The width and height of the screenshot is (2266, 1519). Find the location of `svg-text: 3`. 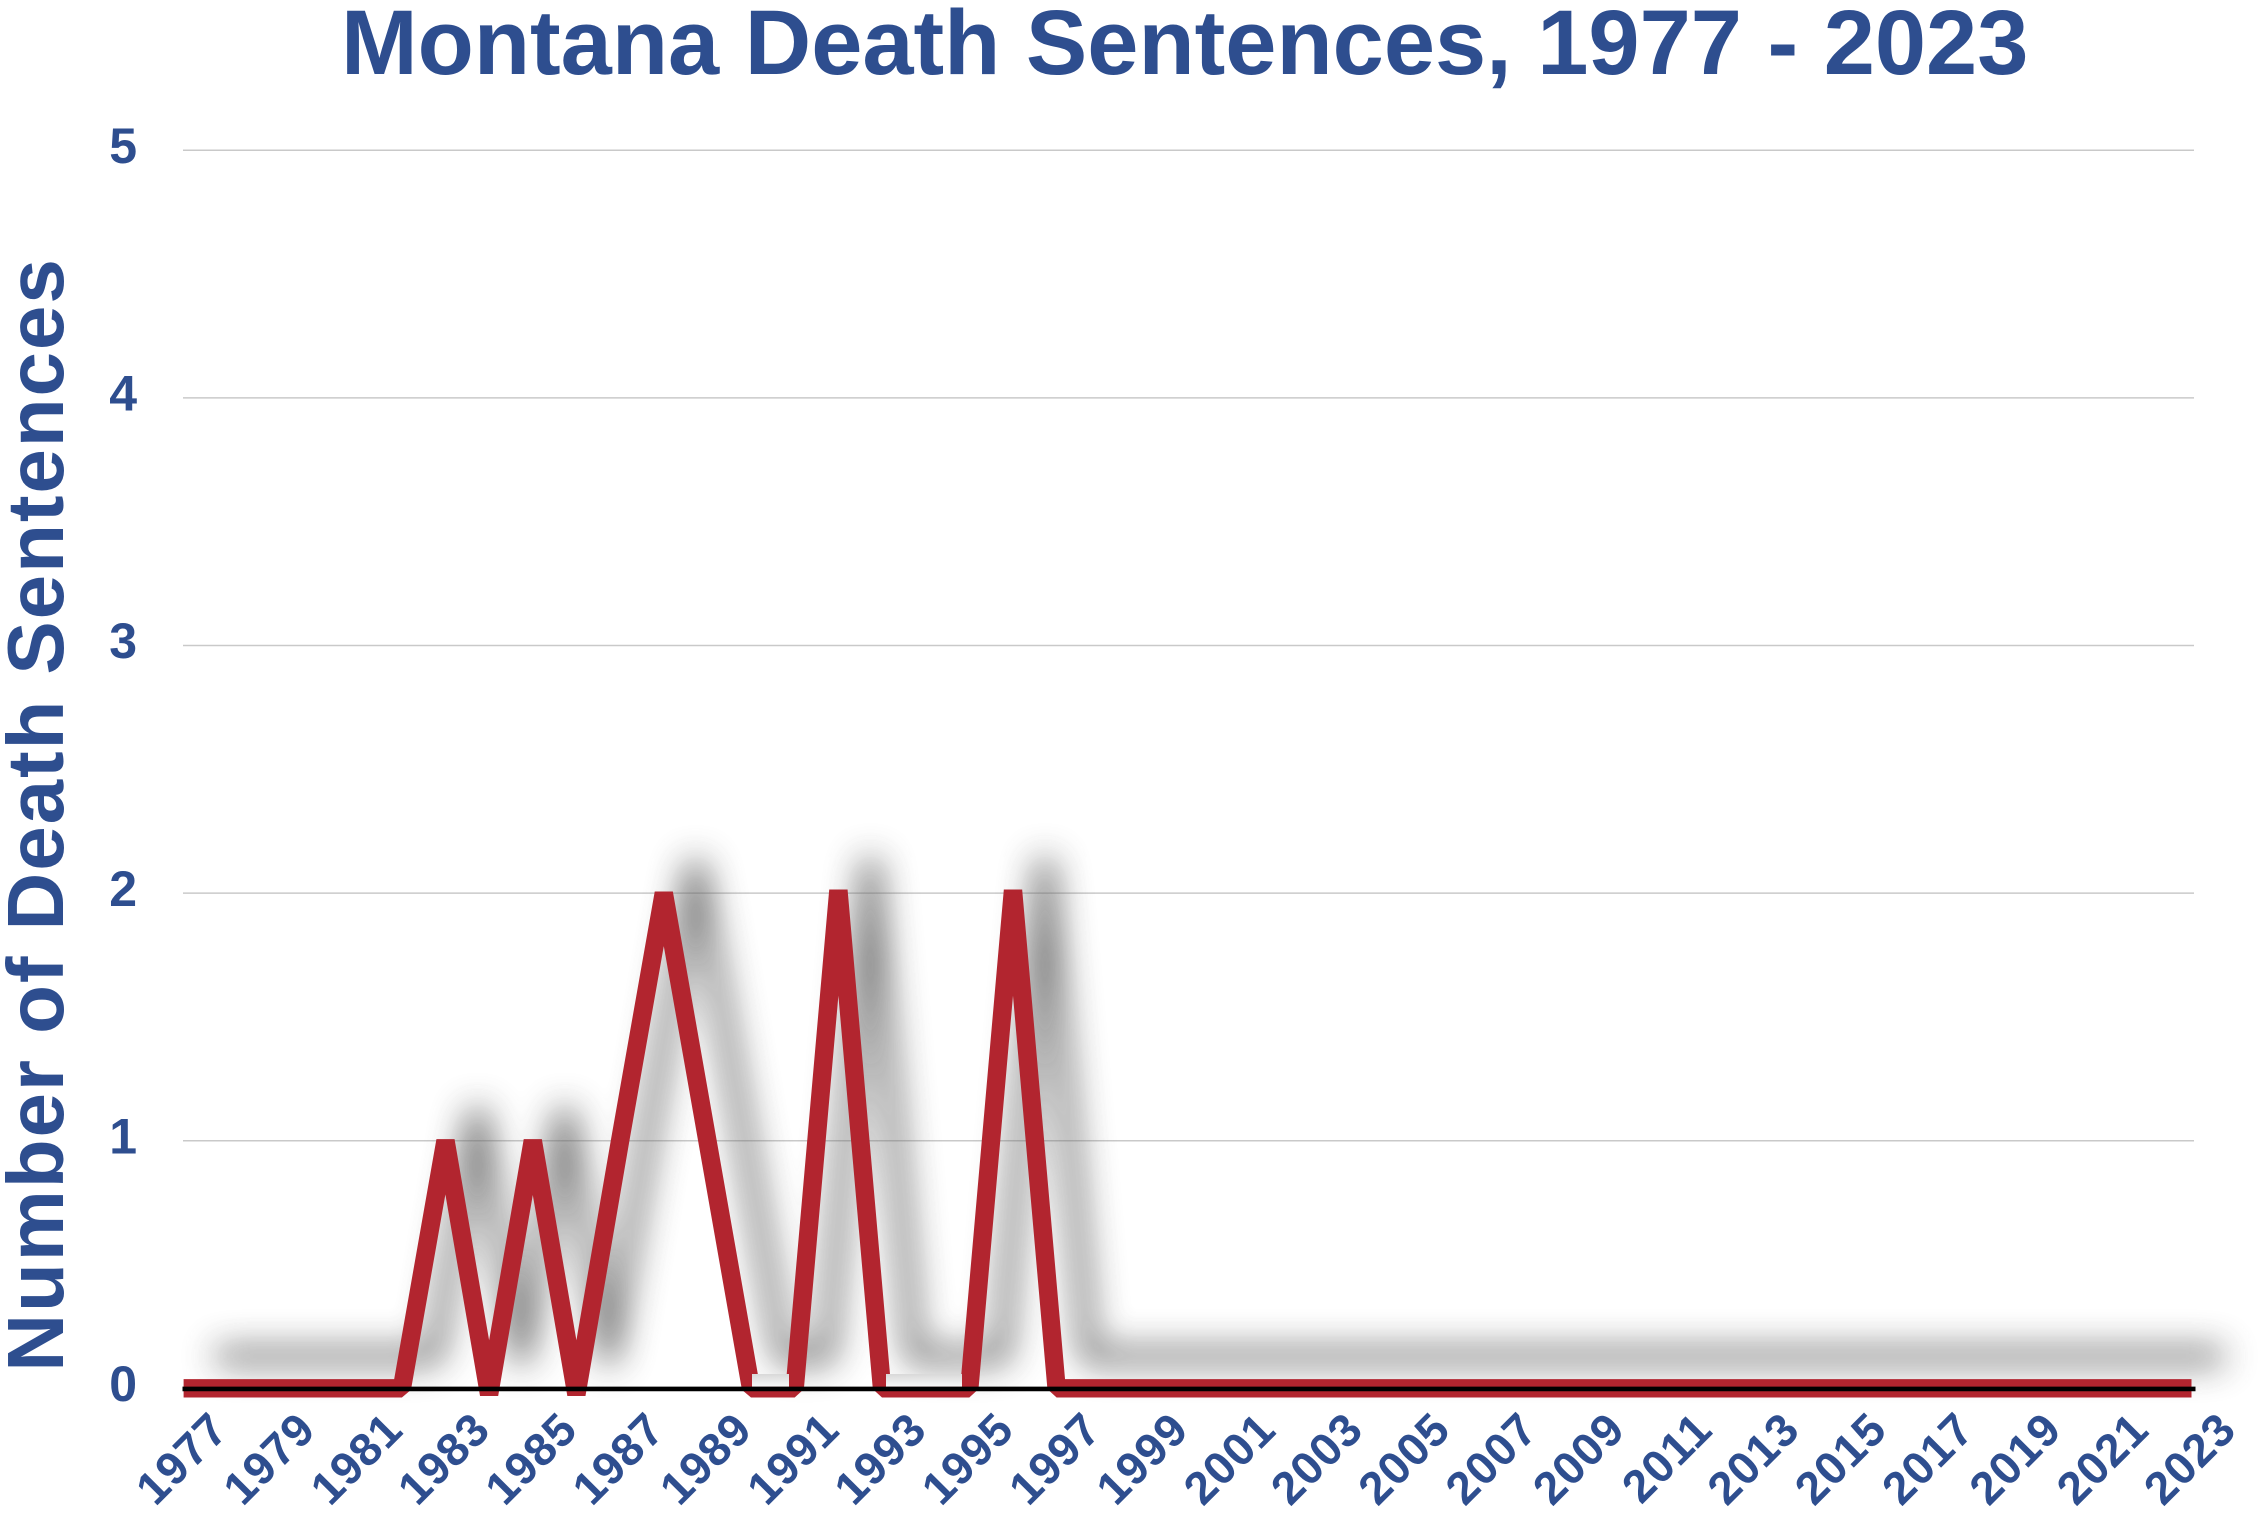

svg-text: 3 is located at coordinates (123, 641).